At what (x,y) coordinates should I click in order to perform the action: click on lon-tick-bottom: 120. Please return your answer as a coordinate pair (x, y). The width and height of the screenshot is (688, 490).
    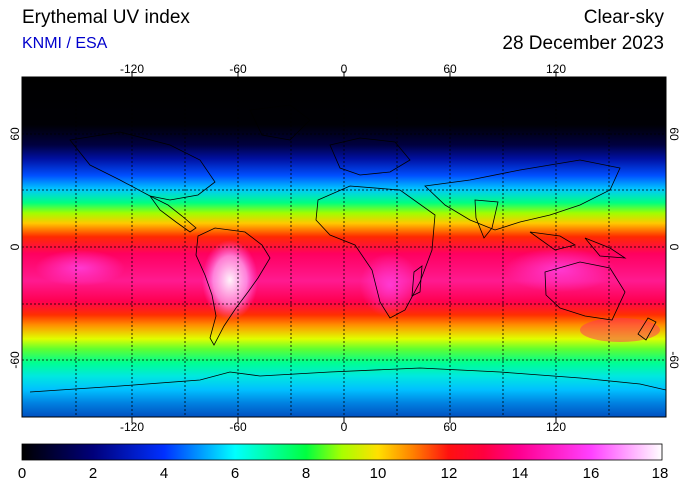
    Looking at the image, I should click on (556, 427).